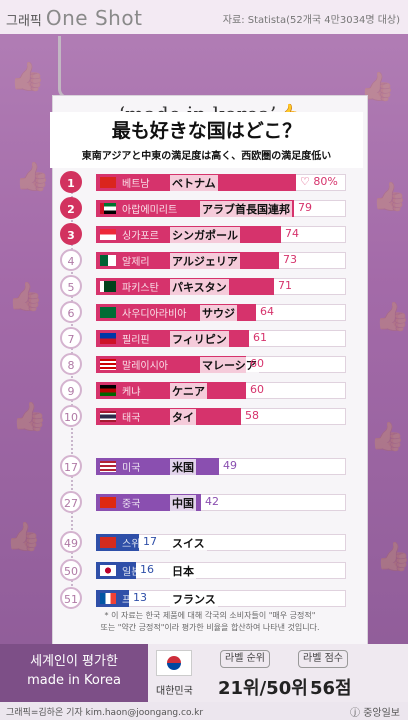 The height and width of the screenshot is (720, 408). Describe the element at coordinates (188, 391) in the screenshot. I see `country-name-jp: ケニア` at that location.